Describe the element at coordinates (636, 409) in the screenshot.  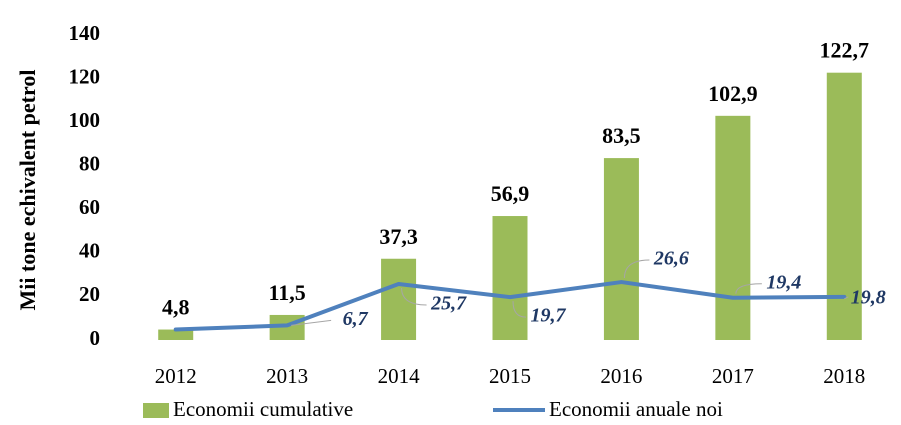
I see `legend-label: Economii anuale noi` at that location.